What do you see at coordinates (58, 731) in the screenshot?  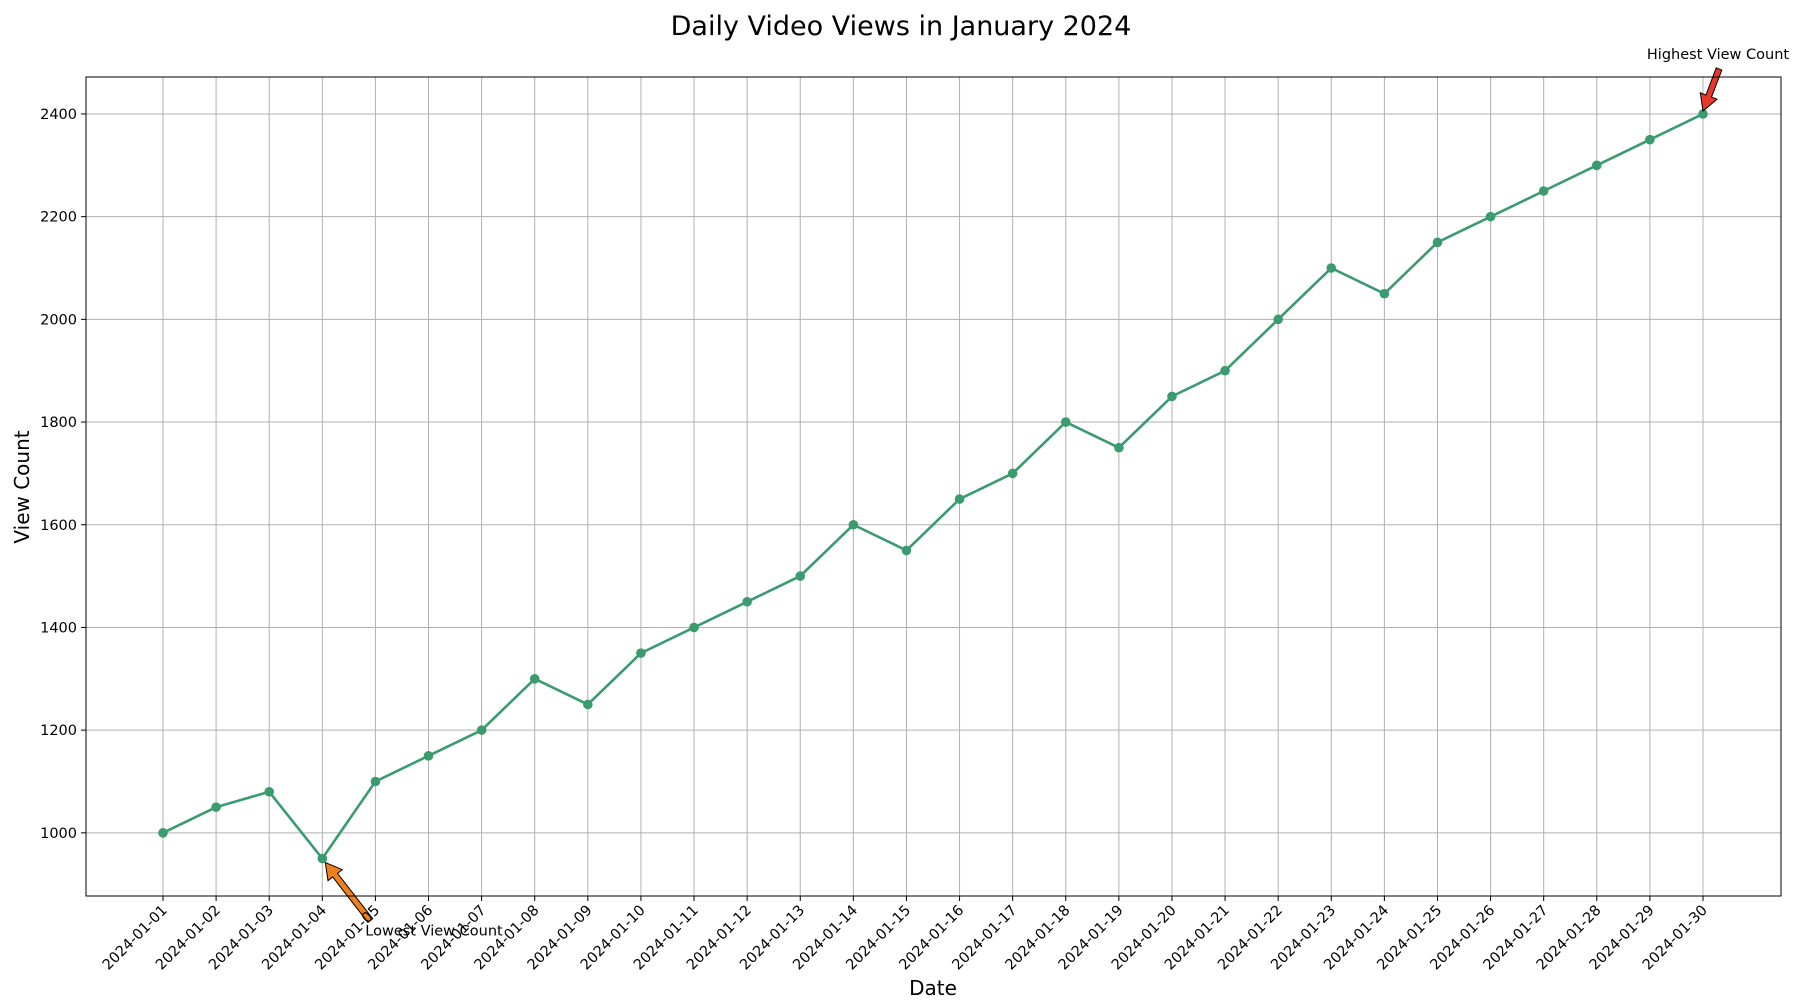 I see `y-tick-label: 1200` at bounding box center [58, 731].